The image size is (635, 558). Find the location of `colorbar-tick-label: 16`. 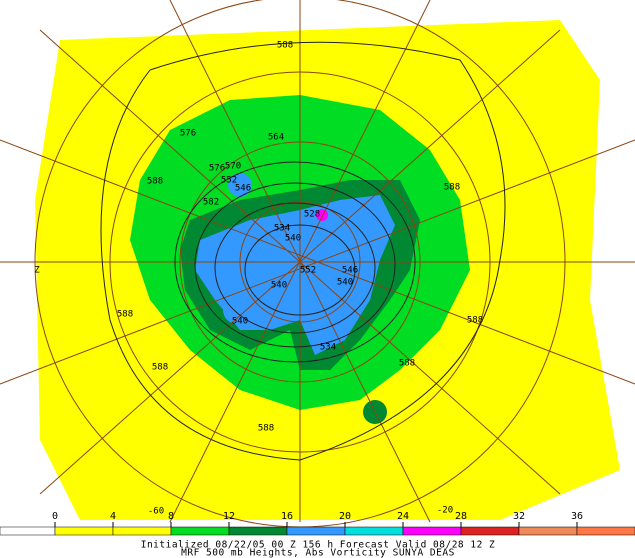

colorbar-tick-label: 16 is located at coordinates (287, 516).